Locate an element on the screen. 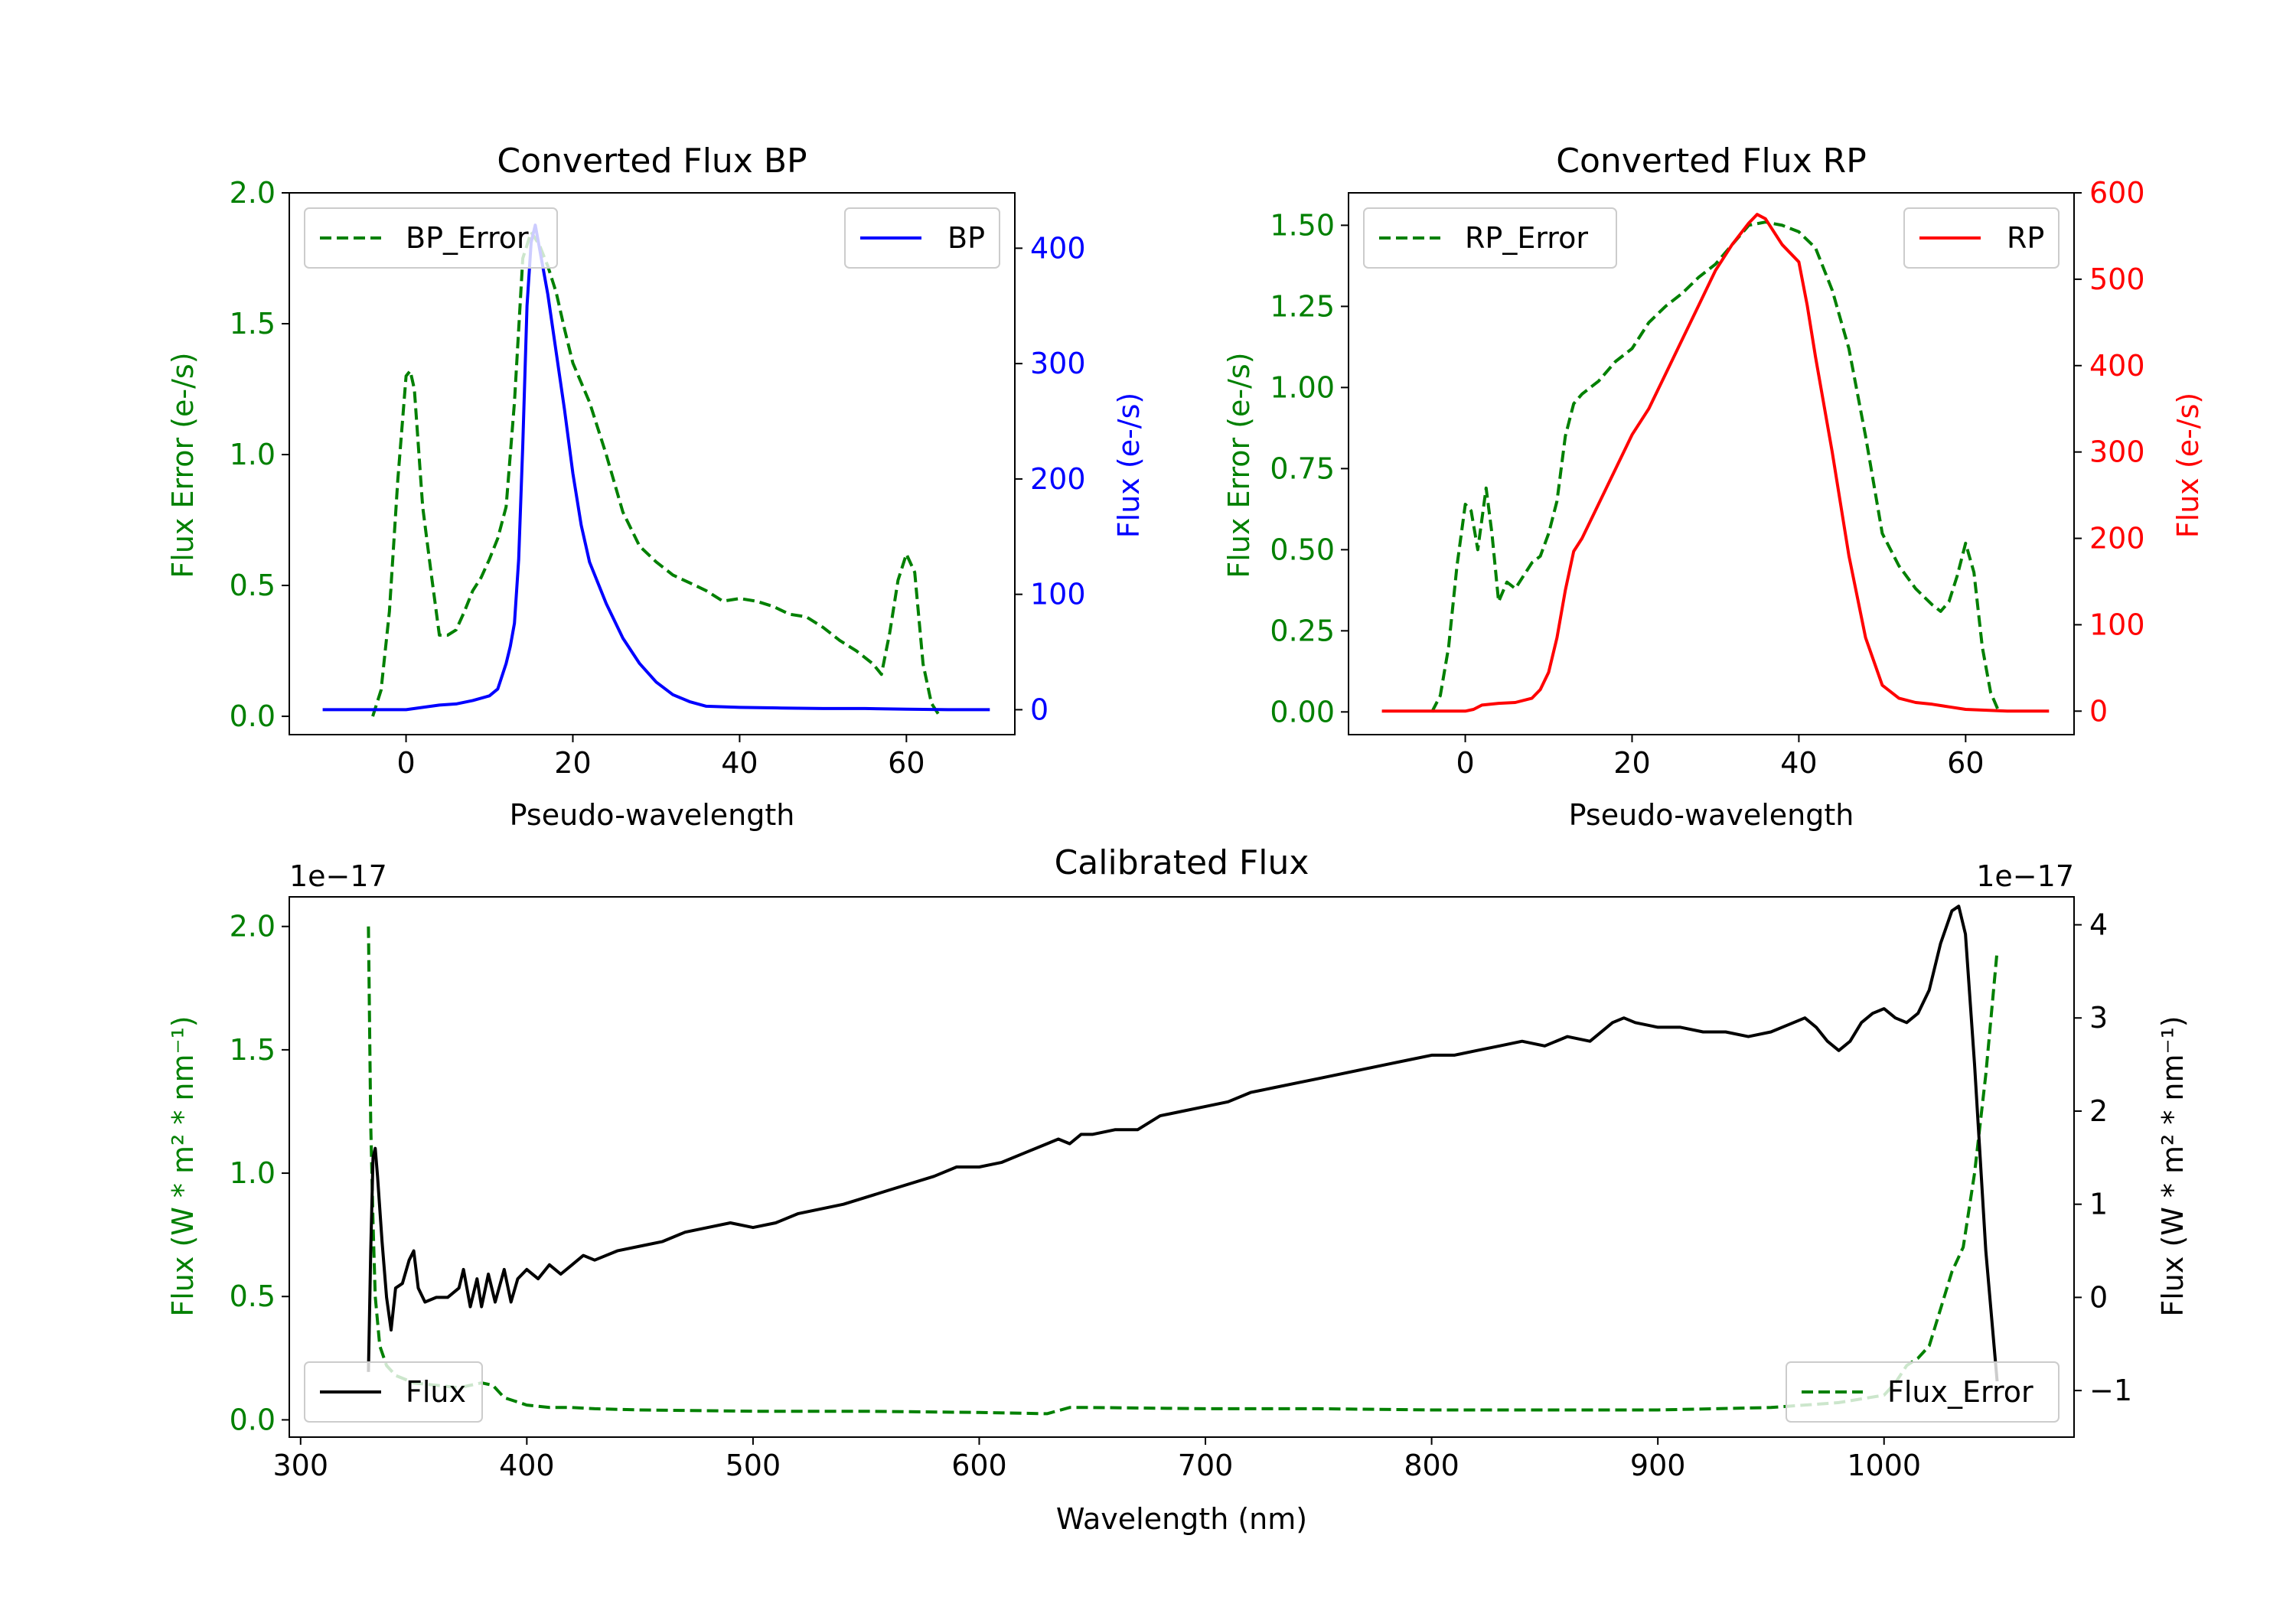 The image size is (2296, 1607). calibrated-right-y-tick-label: 1 is located at coordinates (2098, 1204).